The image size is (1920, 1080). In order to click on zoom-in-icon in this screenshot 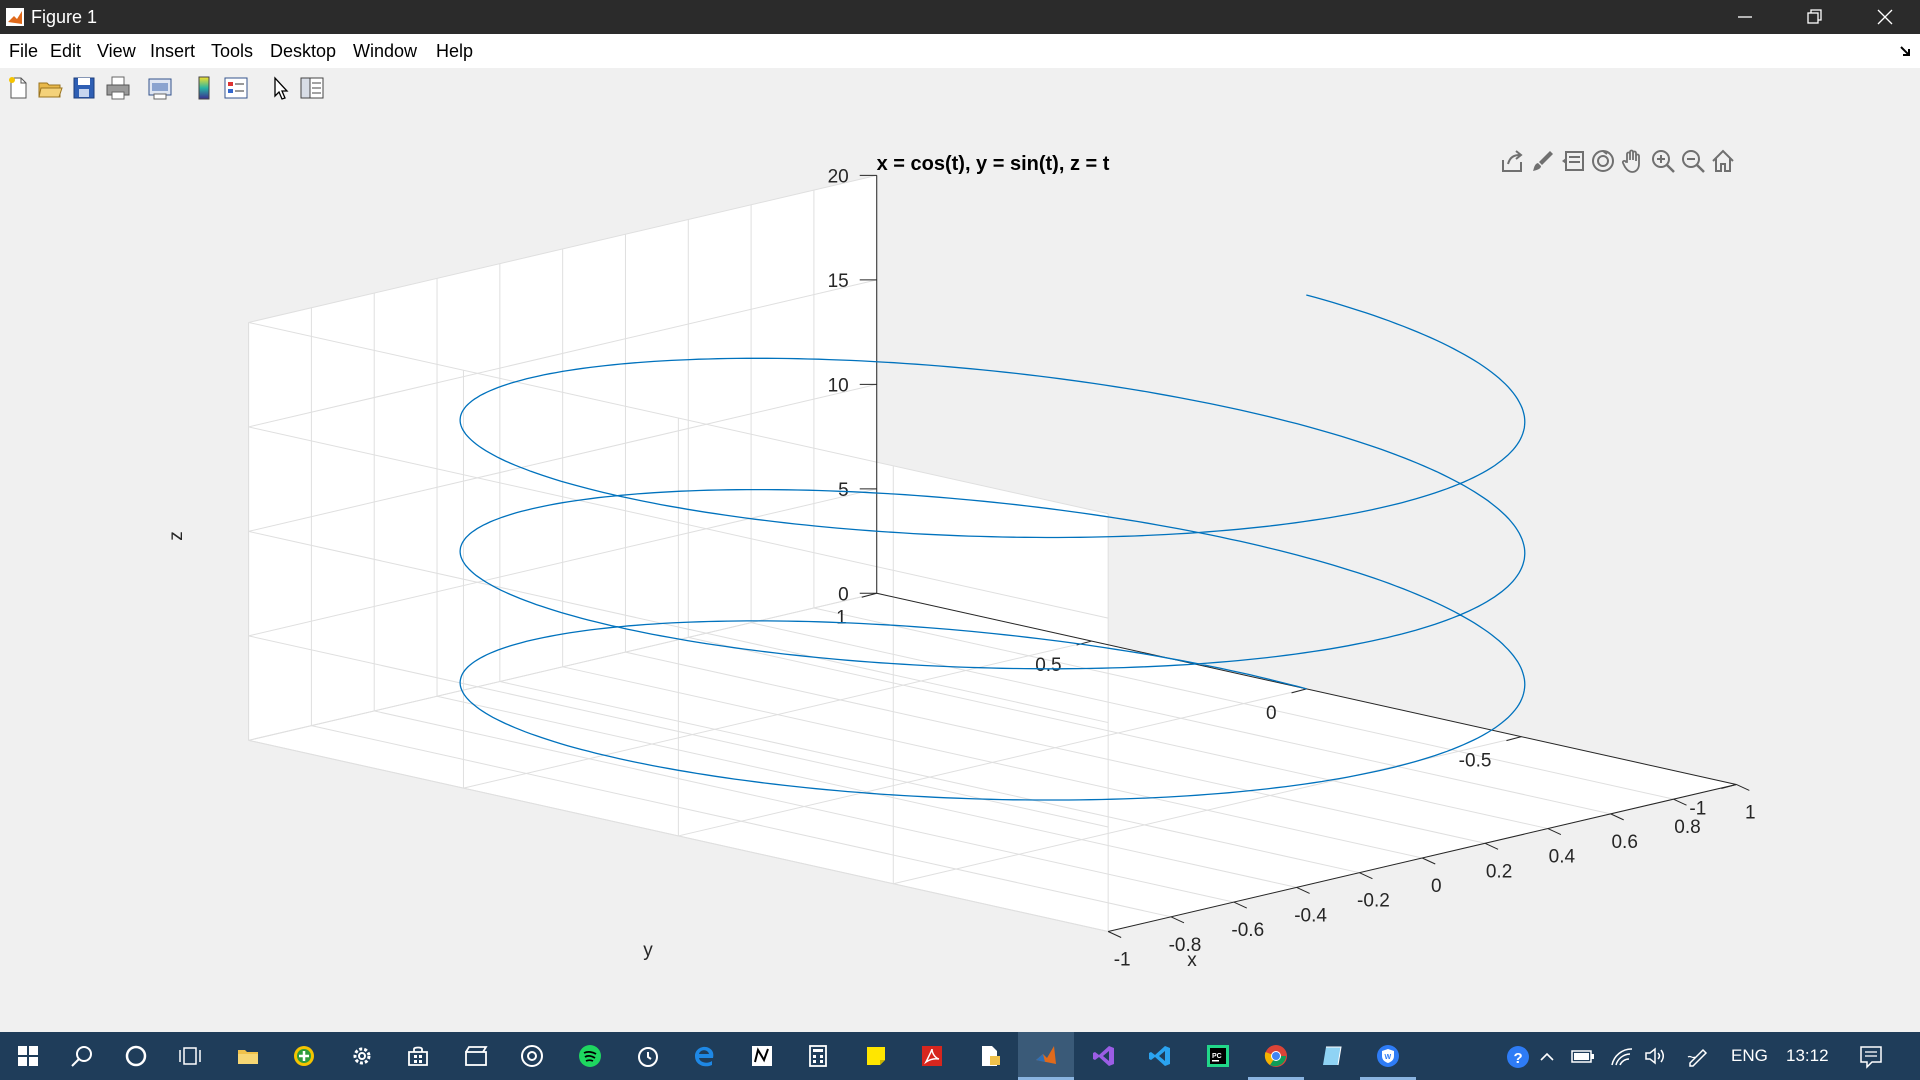, I will do `click(1663, 161)`.